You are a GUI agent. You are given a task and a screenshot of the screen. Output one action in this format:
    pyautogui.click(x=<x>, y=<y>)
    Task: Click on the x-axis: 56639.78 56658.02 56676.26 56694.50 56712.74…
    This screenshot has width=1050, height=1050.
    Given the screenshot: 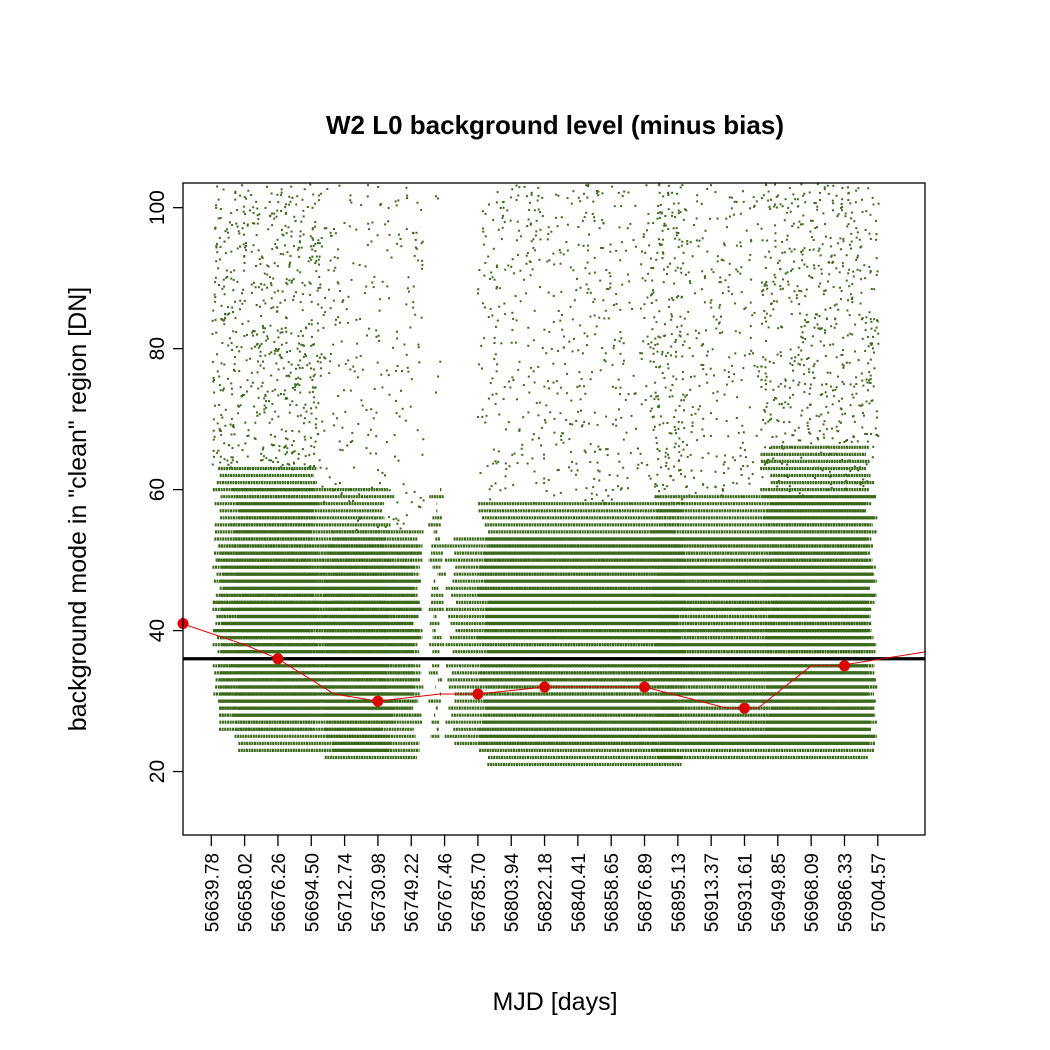 What is the action you would take?
    pyautogui.click(x=546, y=883)
    